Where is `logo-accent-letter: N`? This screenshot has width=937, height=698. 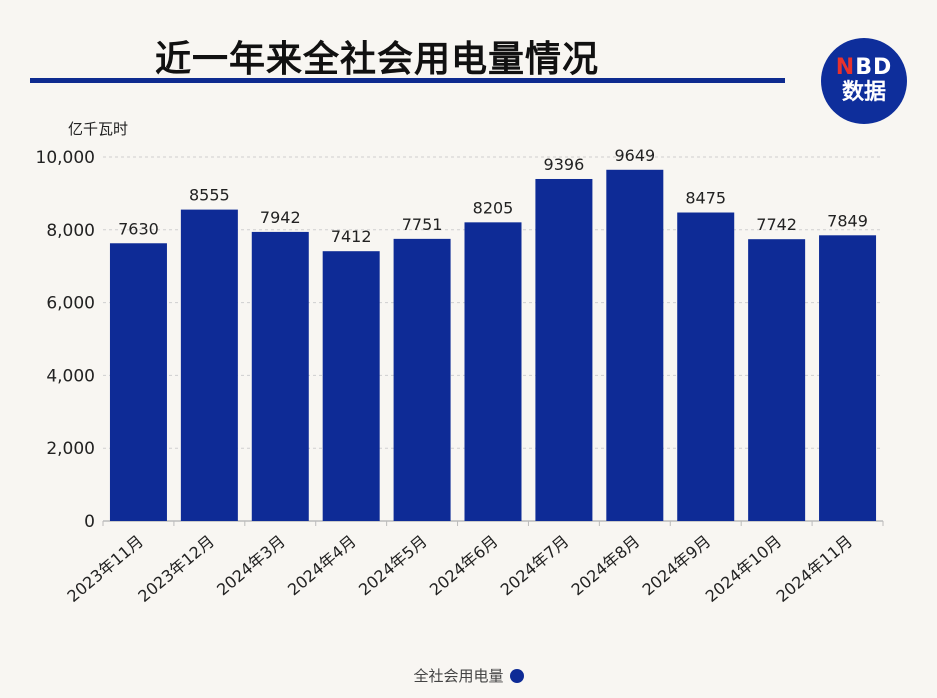
logo-accent-letter: N is located at coordinates (845, 67).